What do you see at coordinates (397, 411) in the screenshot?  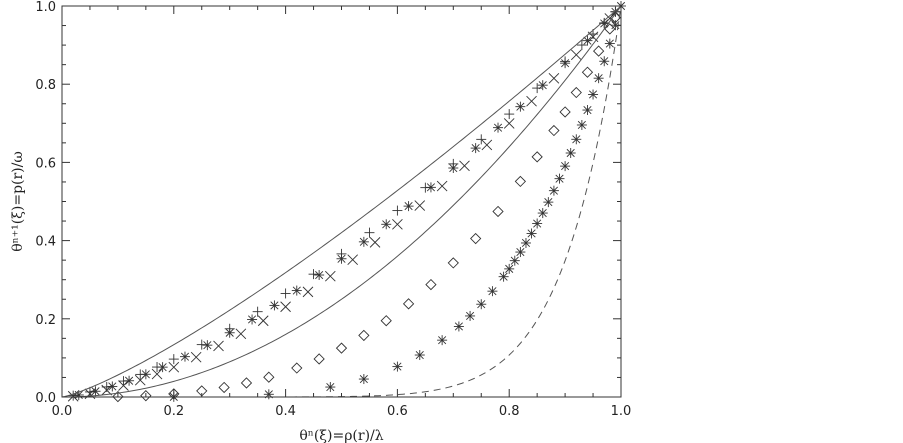 I see `x-tick-label: 0.6` at bounding box center [397, 411].